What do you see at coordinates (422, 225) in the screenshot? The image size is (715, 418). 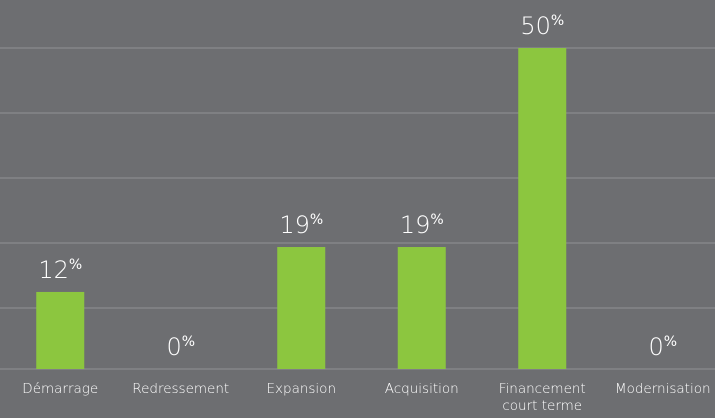 I see `value-label-4: 19%` at bounding box center [422, 225].